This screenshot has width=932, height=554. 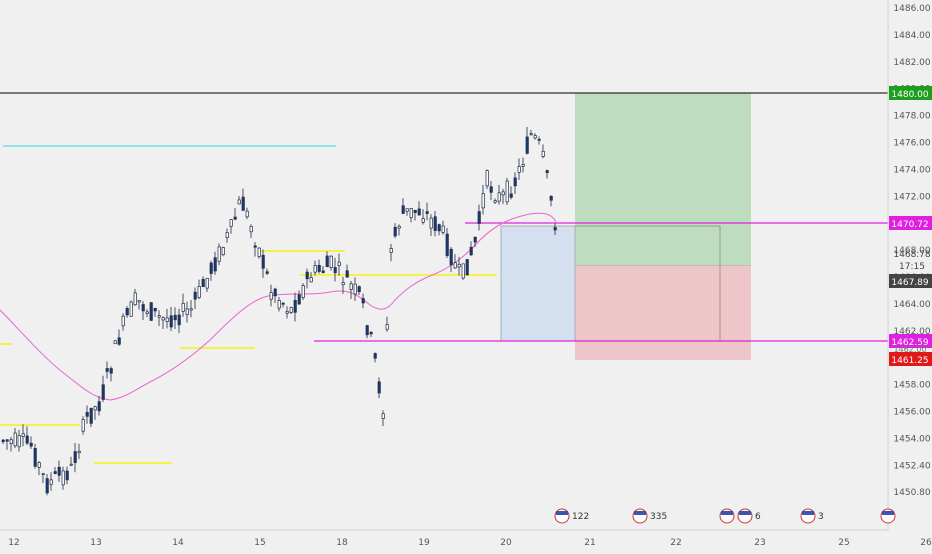 I want to click on event-count: 122, so click(x=580, y=517).